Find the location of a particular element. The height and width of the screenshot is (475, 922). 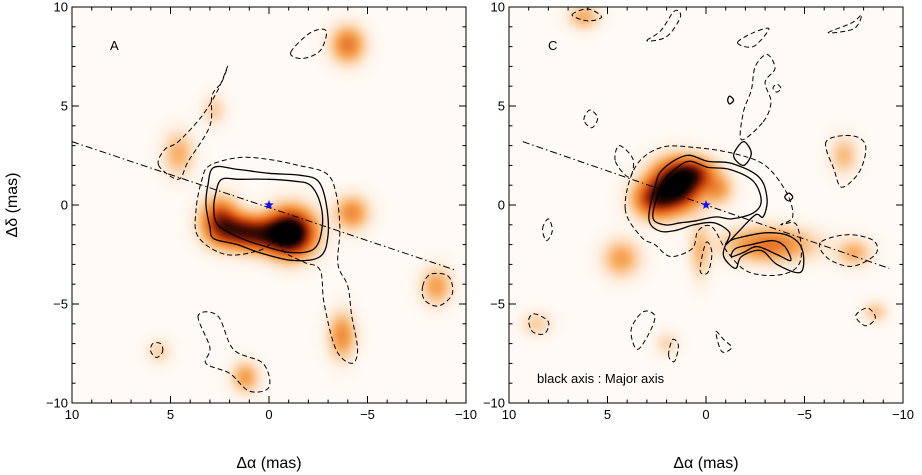

panel-a-ytick-label: −10 is located at coordinates (57, 403).